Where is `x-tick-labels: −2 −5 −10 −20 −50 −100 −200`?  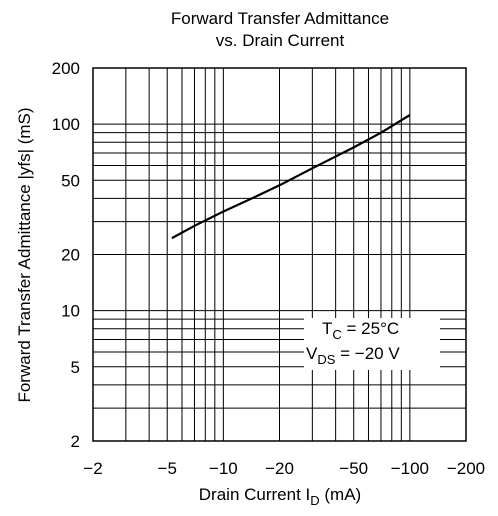 x-tick-labels: −2 −5 −10 −20 −50 −100 −200 is located at coordinates (284, 468).